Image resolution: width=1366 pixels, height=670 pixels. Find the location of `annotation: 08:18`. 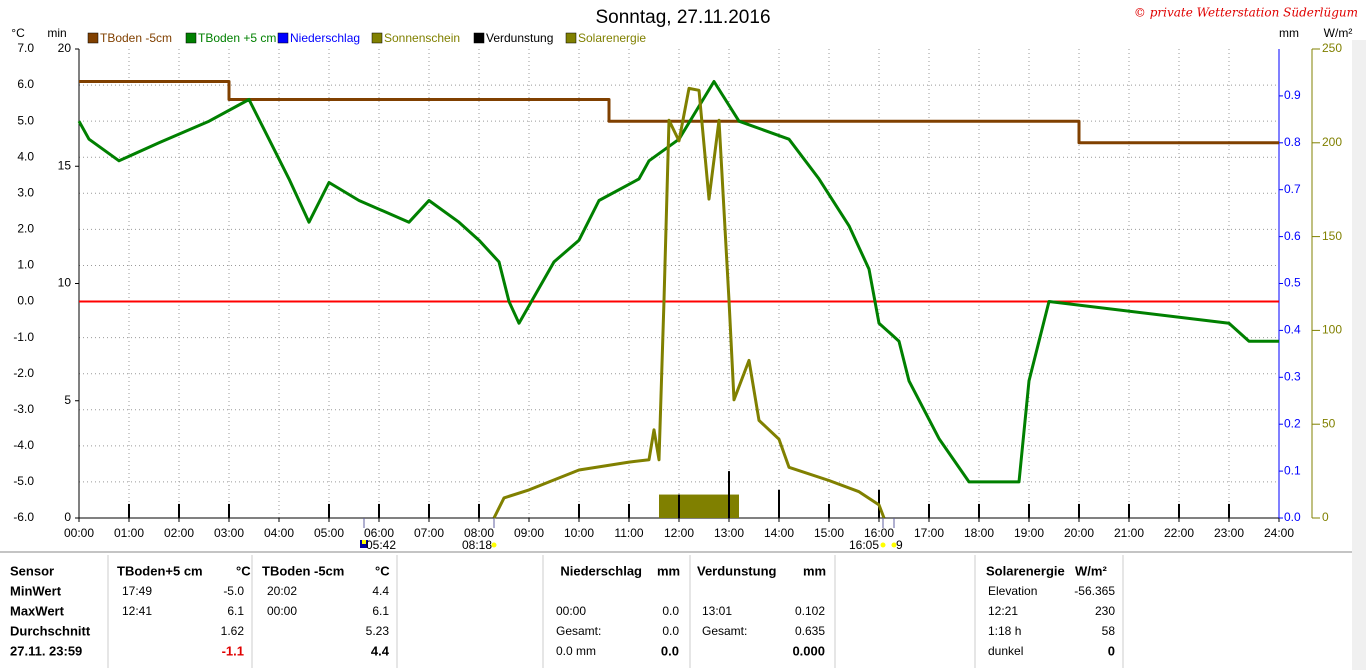

annotation: 08:18 is located at coordinates (477, 545).